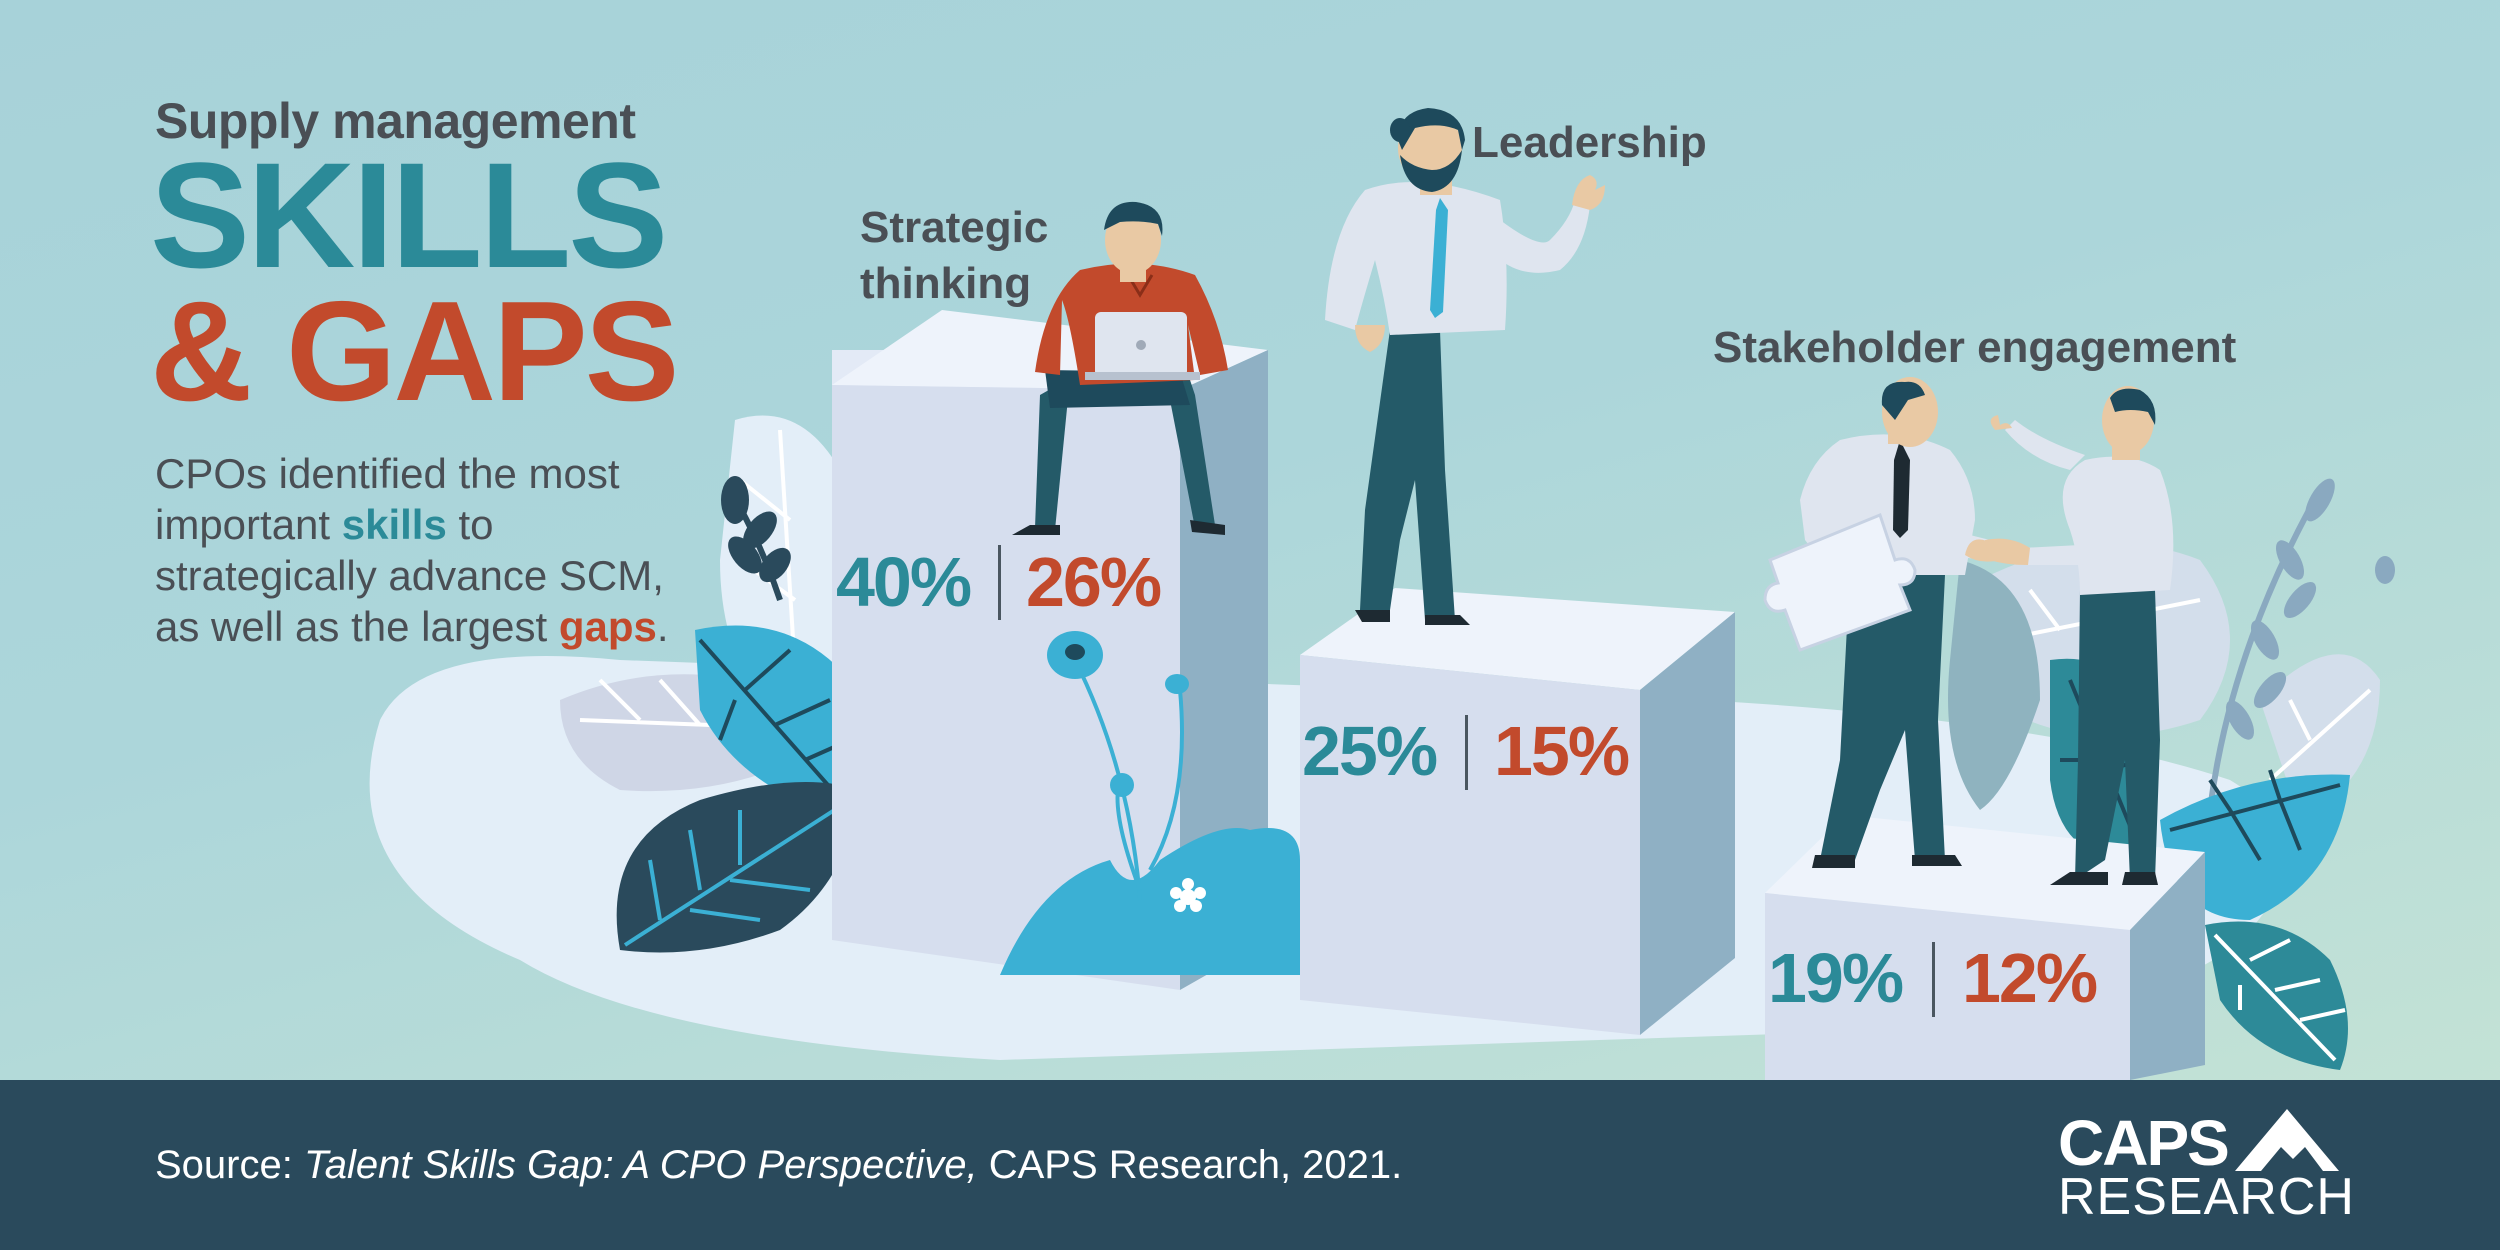 The height and width of the screenshot is (1250, 2500). I want to click on footer-bar, so click(1250, 1165).